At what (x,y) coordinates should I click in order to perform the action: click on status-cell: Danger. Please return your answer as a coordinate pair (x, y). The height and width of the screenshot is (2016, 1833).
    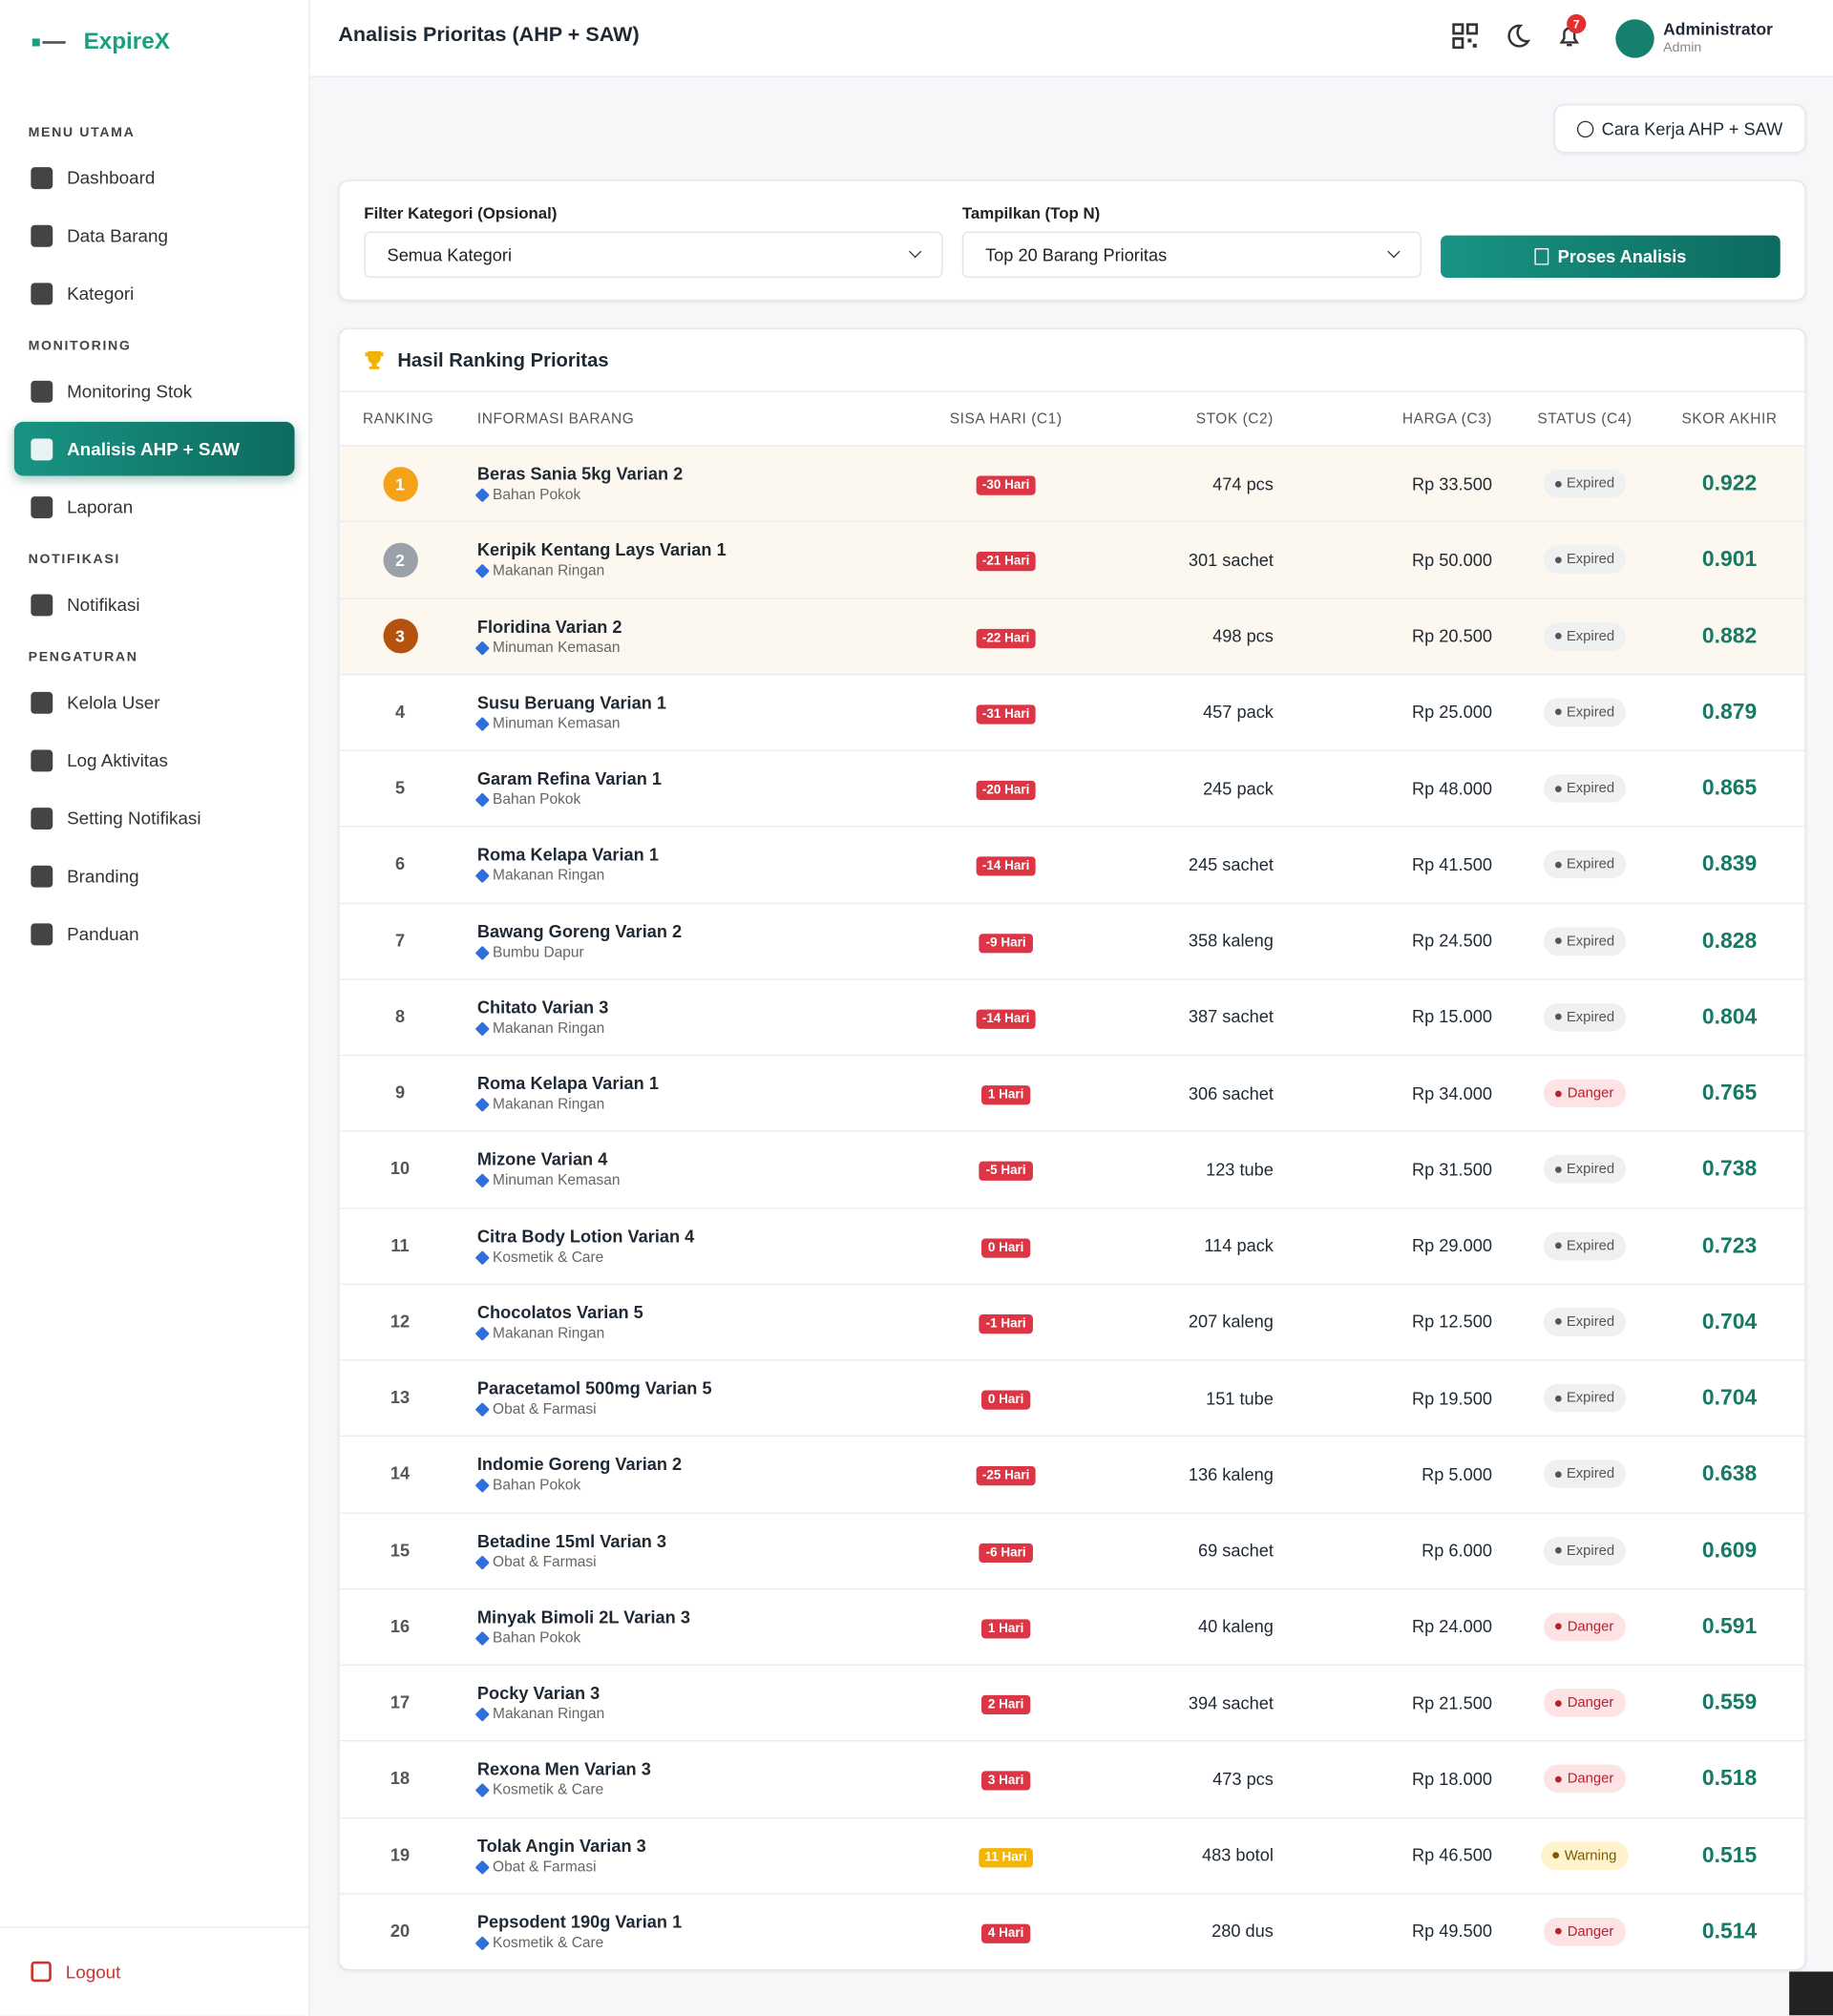
    Looking at the image, I should click on (1585, 1780).